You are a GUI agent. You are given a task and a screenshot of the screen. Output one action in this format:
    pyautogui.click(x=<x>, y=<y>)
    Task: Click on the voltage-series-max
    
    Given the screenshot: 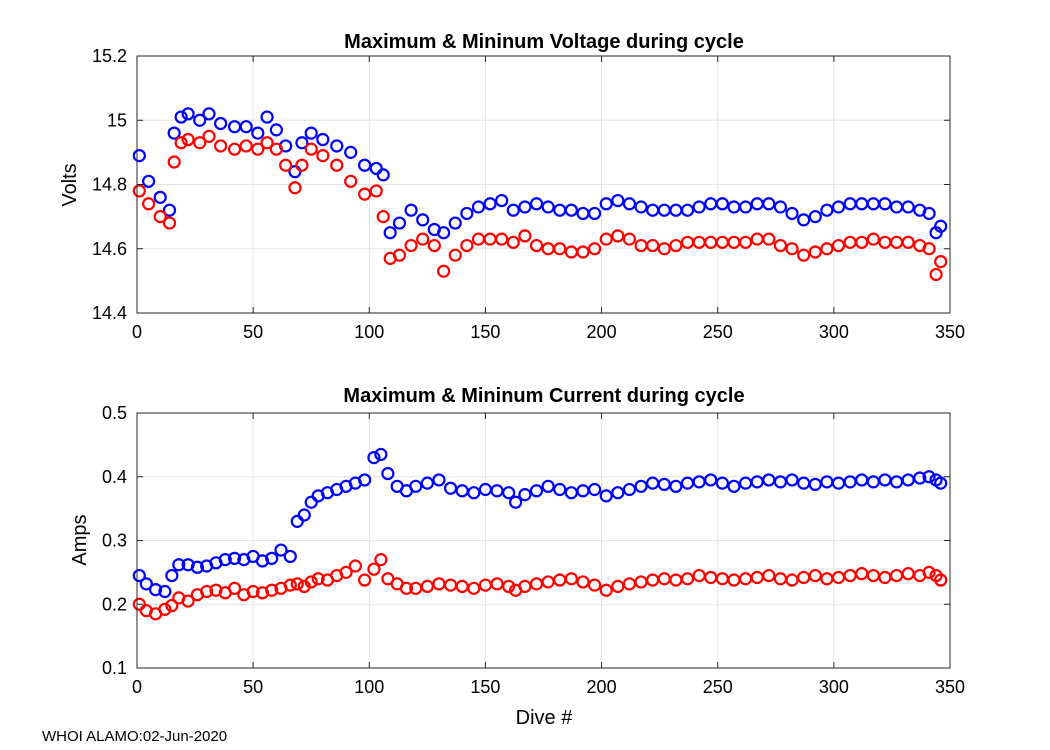 What is the action you would take?
    pyautogui.click(x=540, y=173)
    